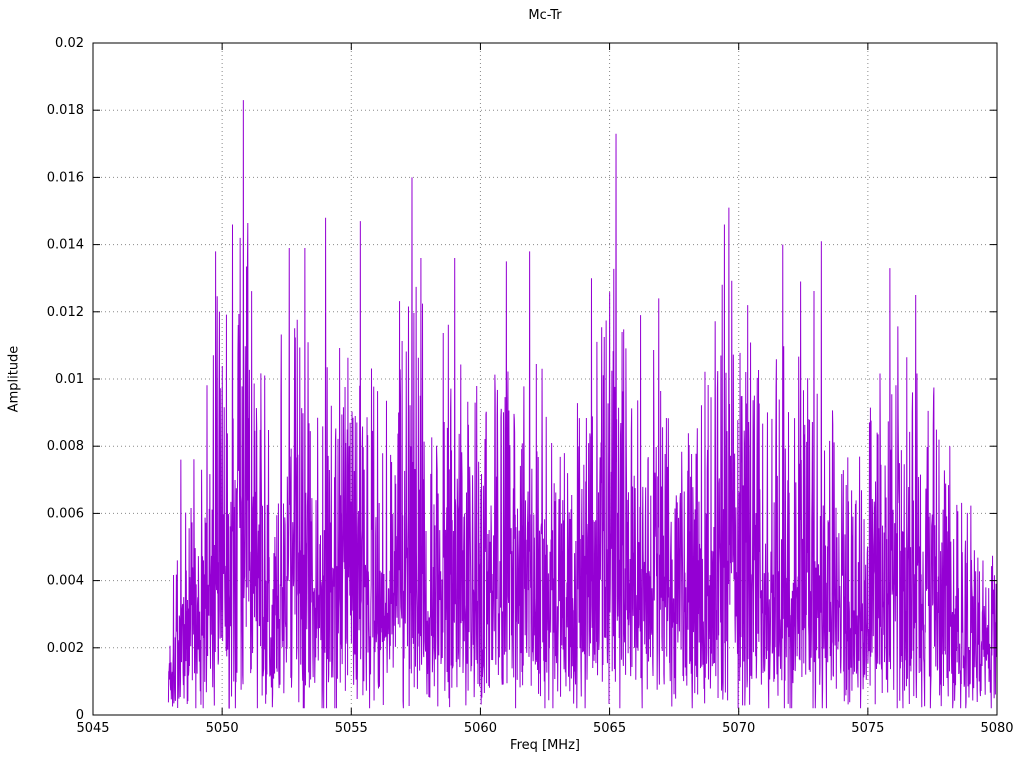  Describe the element at coordinates (69, 379) in the screenshot. I see `y-tick-label: 0.01` at that location.